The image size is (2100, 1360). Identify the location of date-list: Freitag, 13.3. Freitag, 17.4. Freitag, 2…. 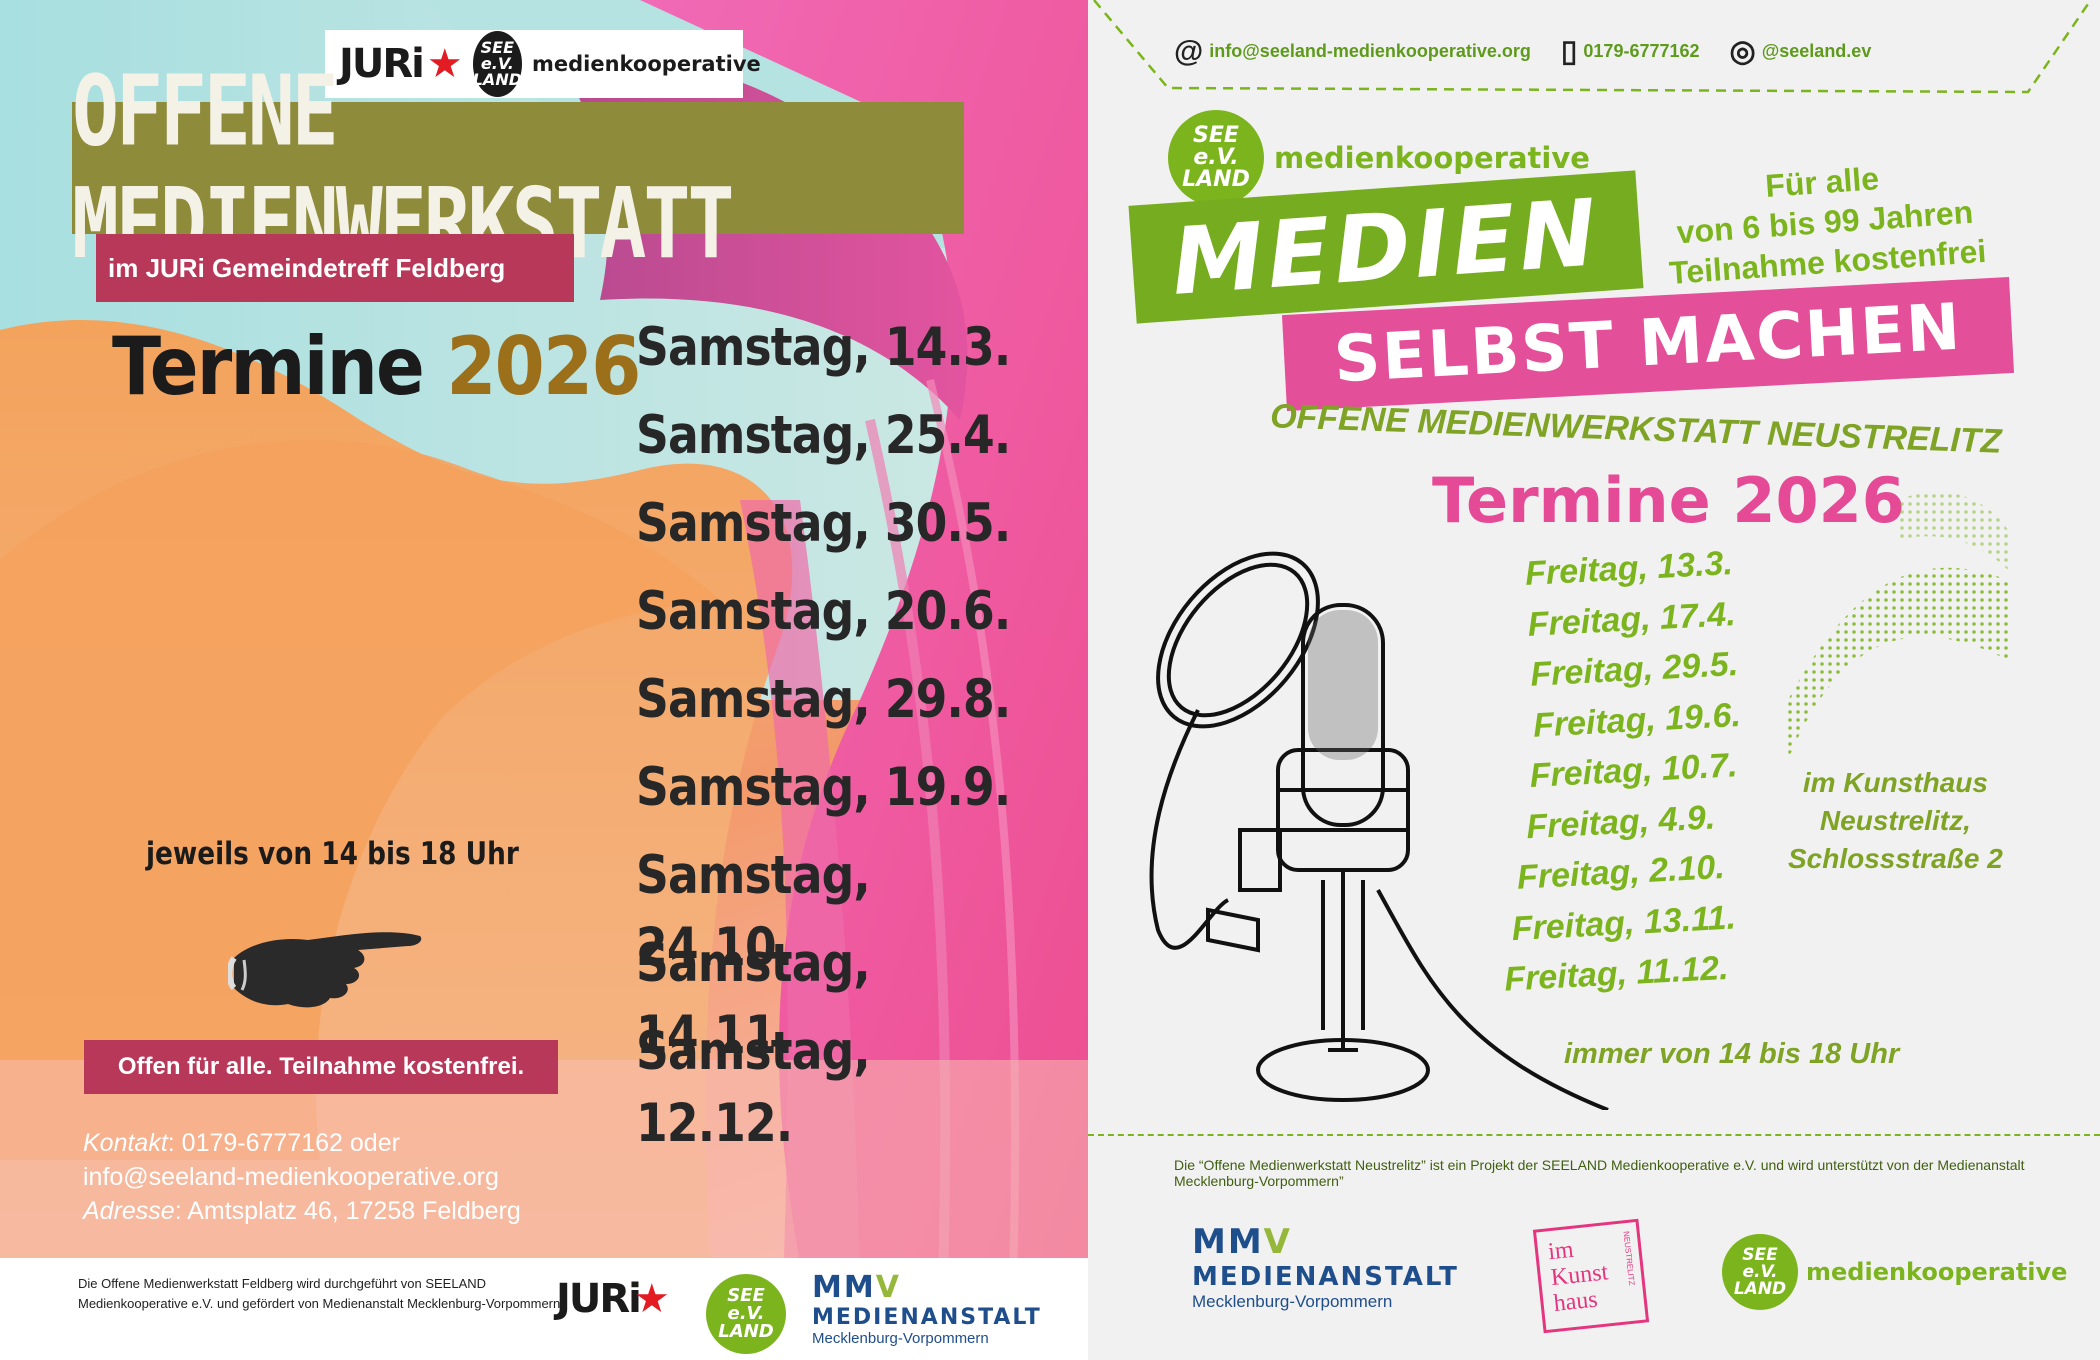
(1591, 773).